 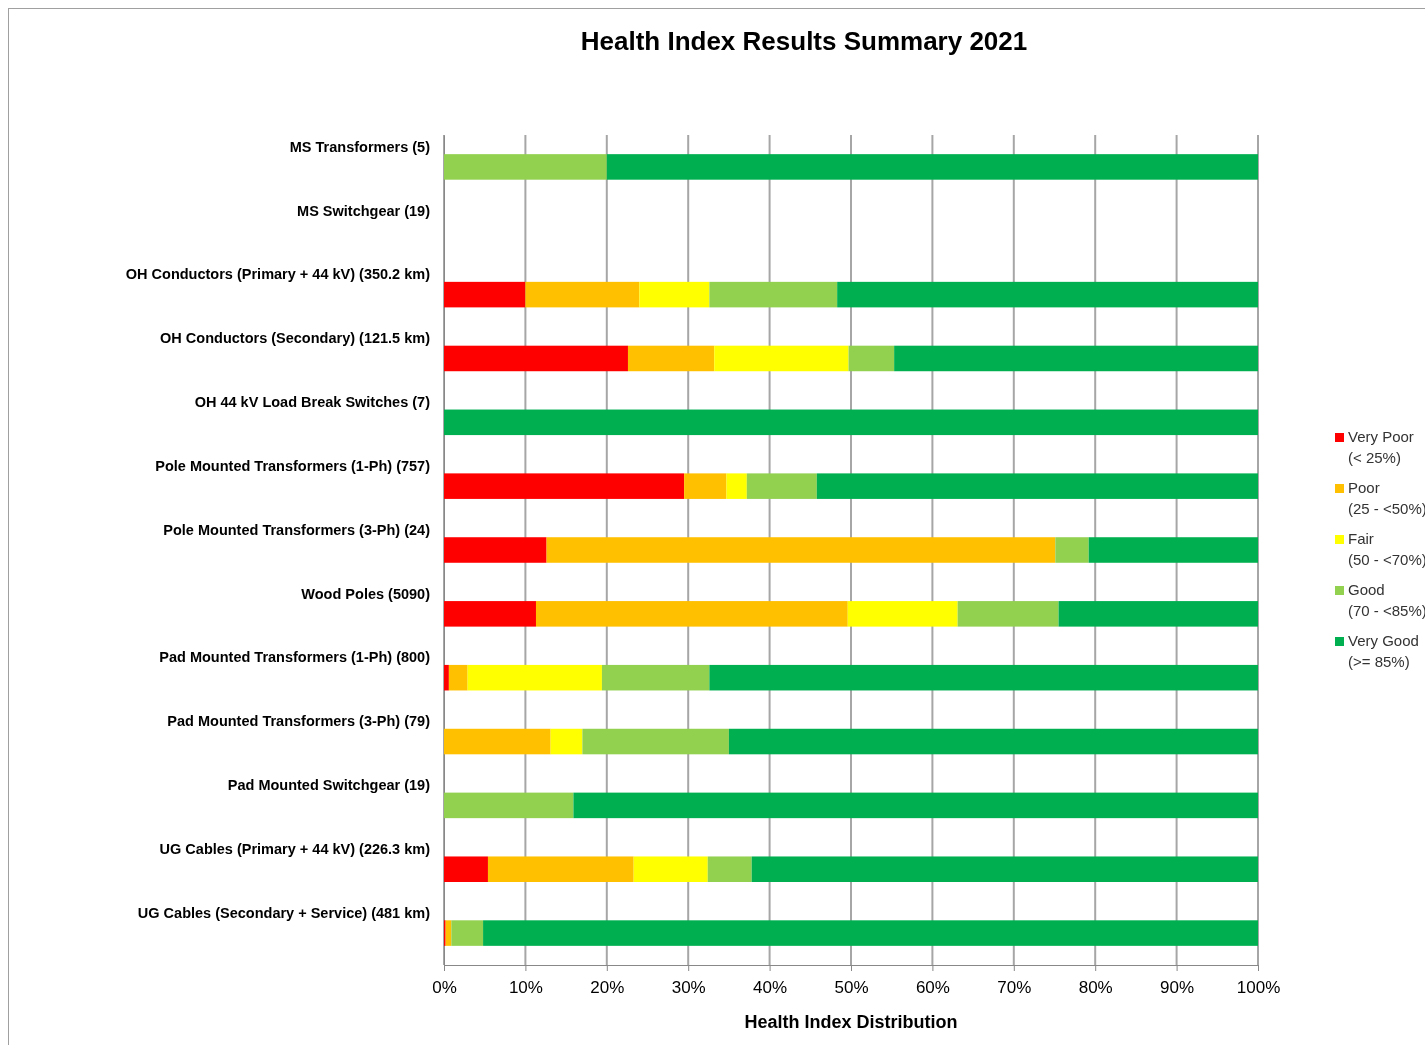 What do you see at coordinates (1095, 987) in the screenshot?
I see `x-tick-label: 80%` at bounding box center [1095, 987].